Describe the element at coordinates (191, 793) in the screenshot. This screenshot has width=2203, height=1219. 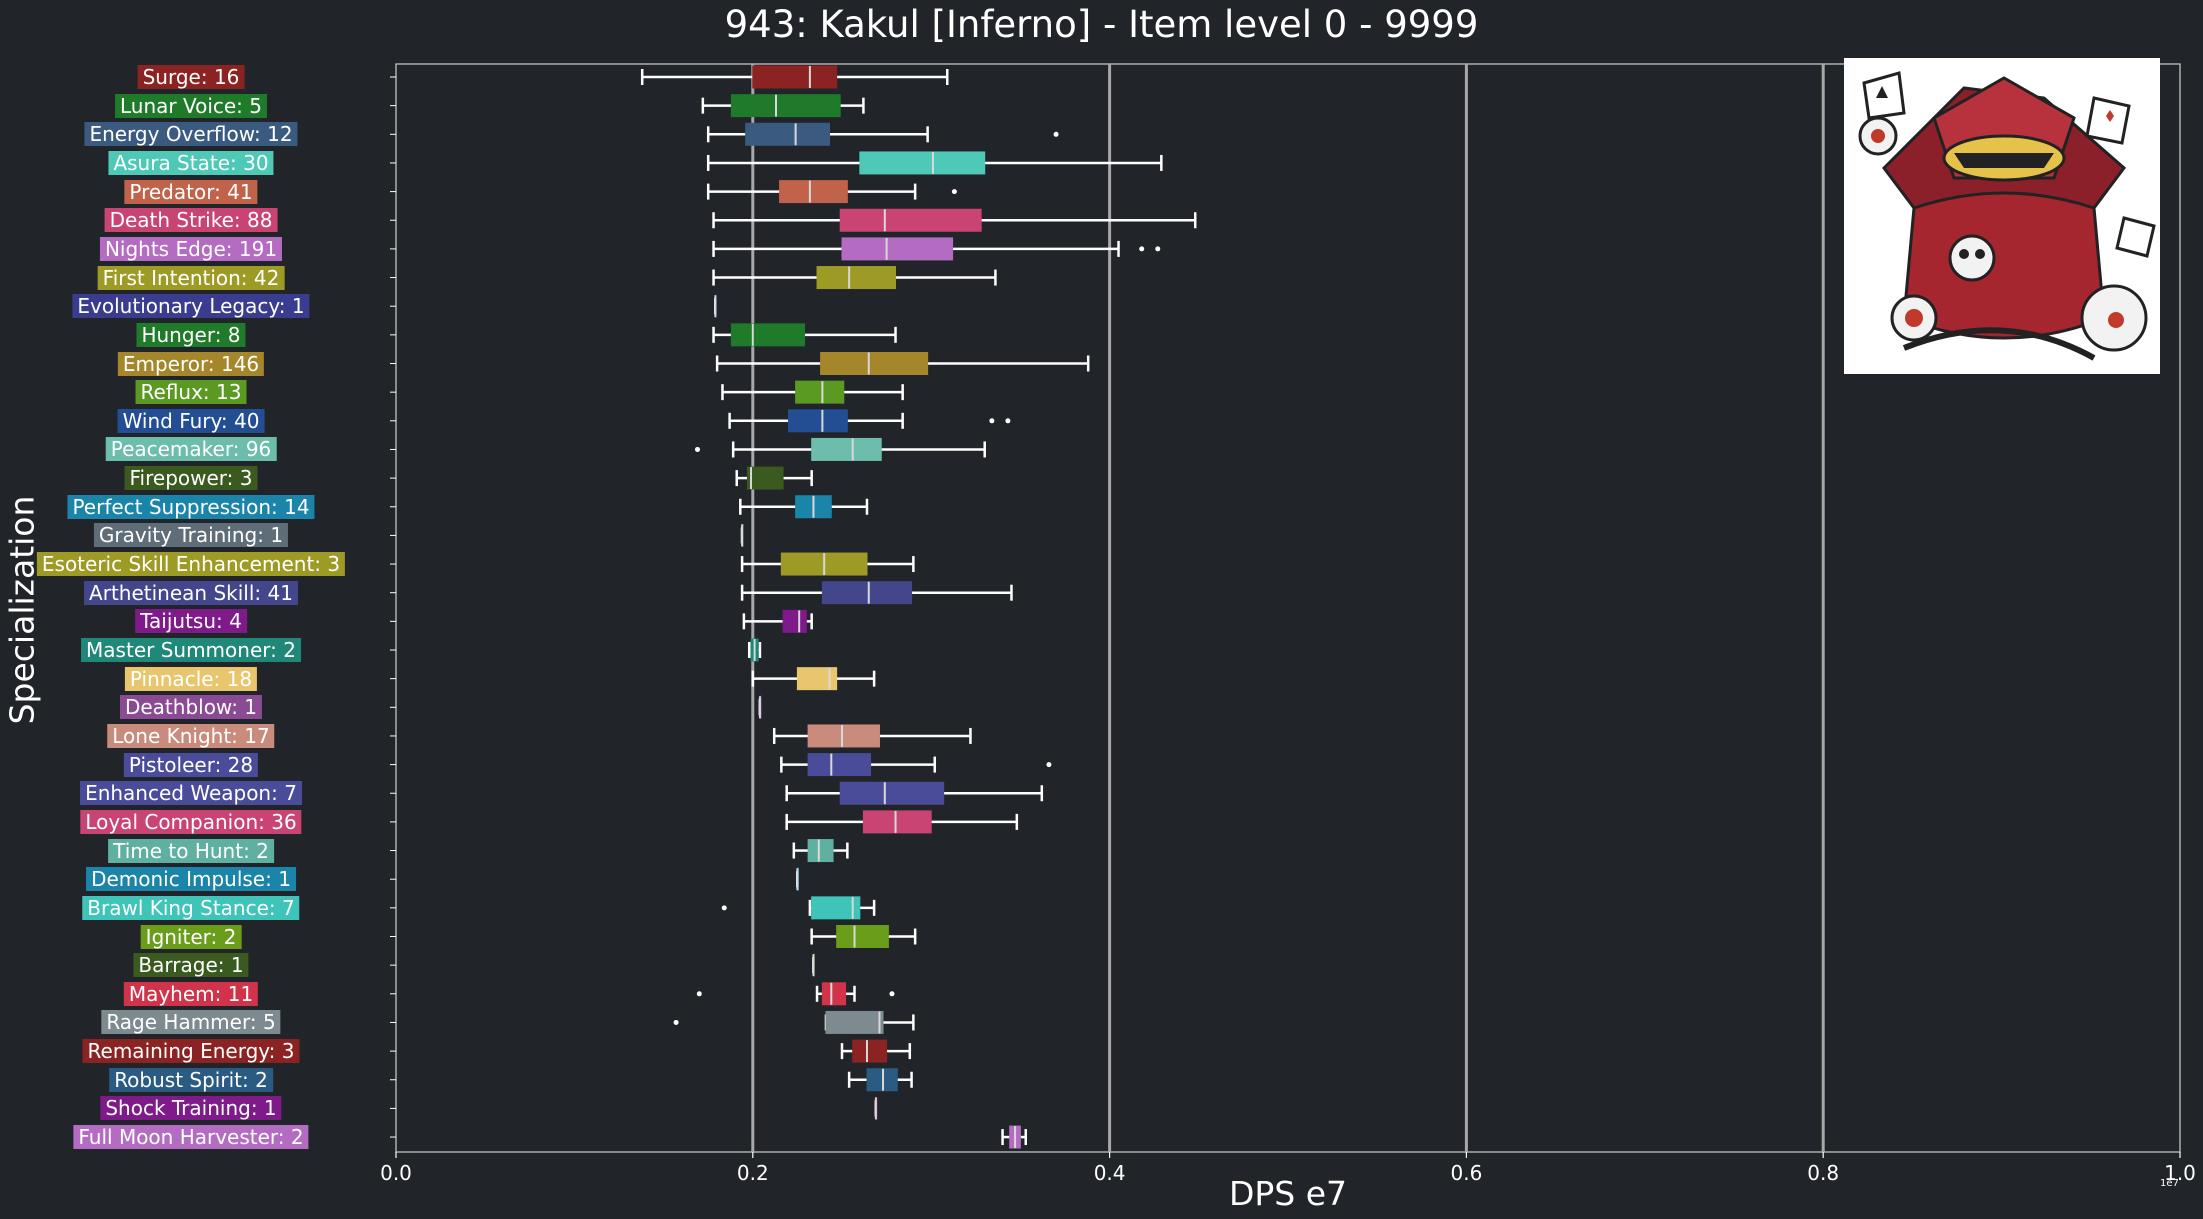
I see `specialization-label: Enhanced Weapon: 7` at that location.